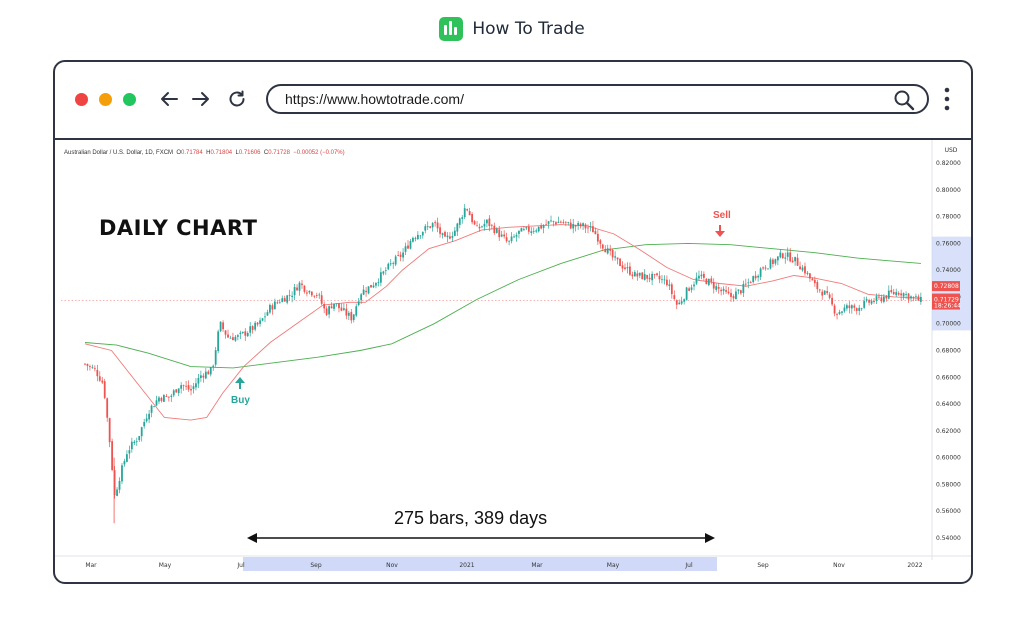 This screenshot has height=633, width=1024. I want to click on back-button, so click(169, 99).